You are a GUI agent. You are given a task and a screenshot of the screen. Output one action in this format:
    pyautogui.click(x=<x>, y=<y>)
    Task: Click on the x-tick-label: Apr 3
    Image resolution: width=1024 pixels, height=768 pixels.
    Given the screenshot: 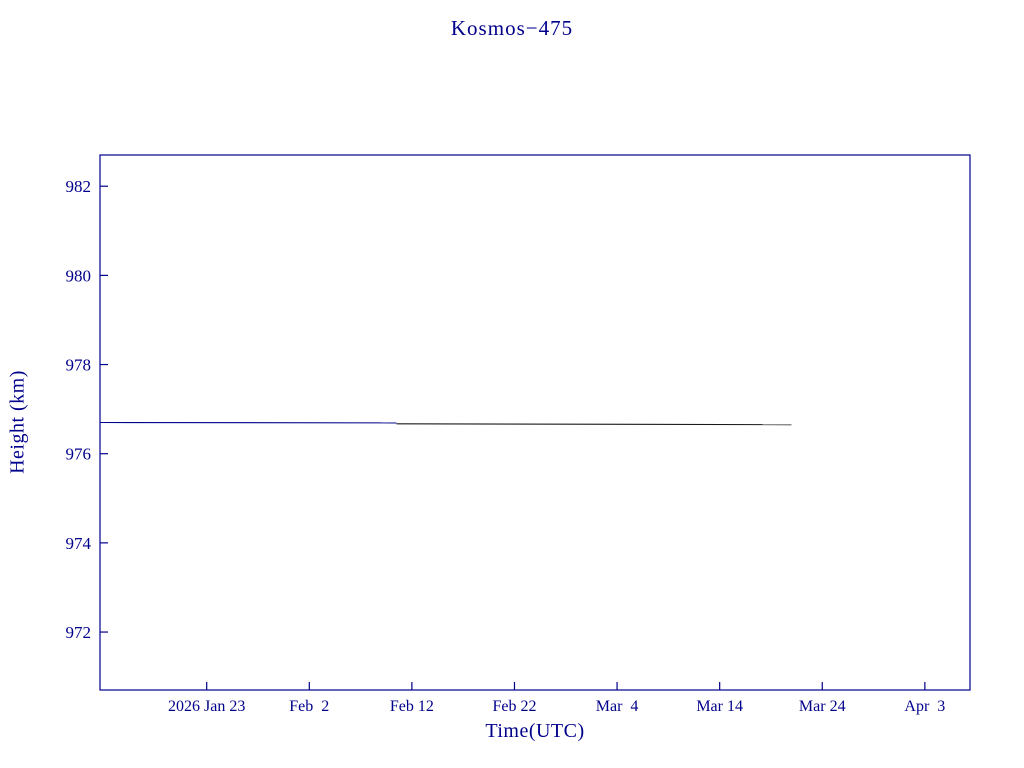 What is the action you would take?
    pyautogui.click(x=924, y=706)
    